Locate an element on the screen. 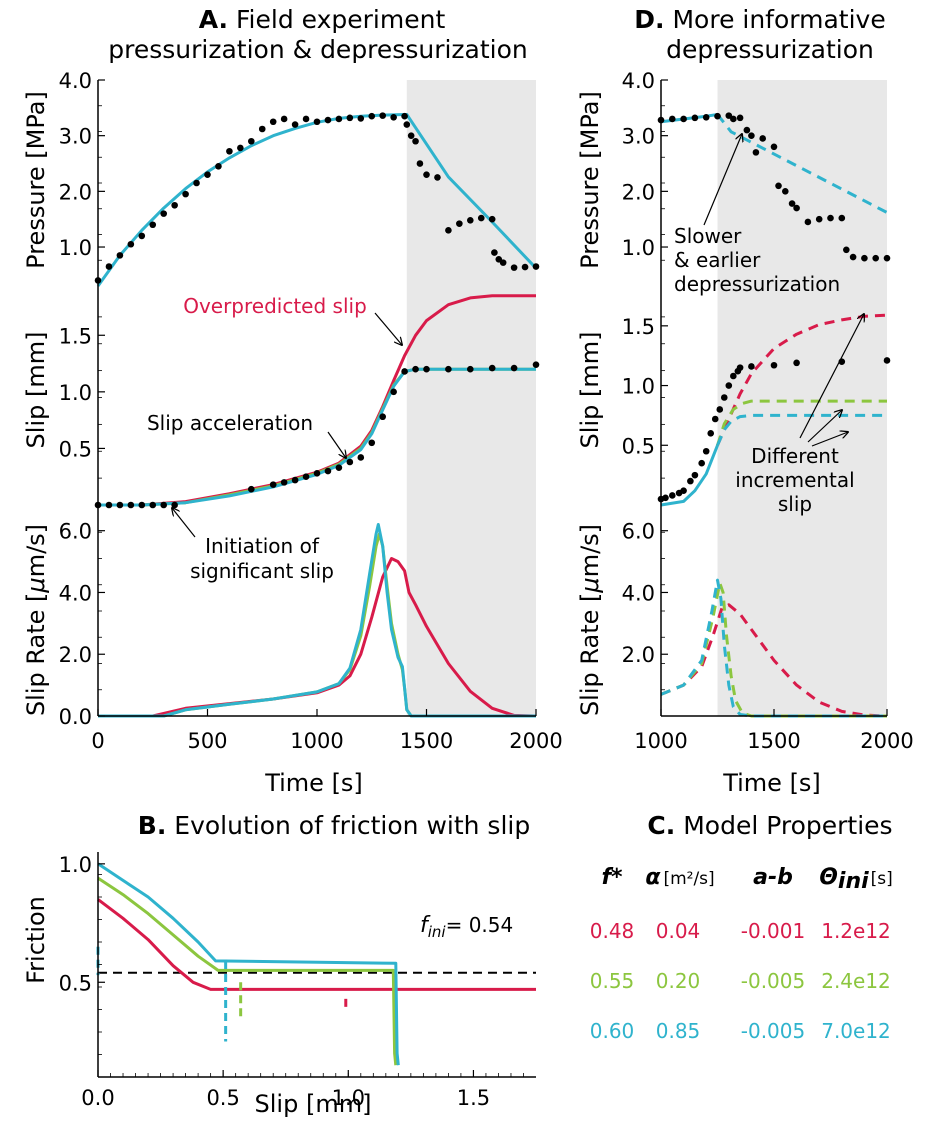 This screenshot has height=1122, width=930. ylabel-pressure-D: Pressure [MPa] is located at coordinates (590, 180).